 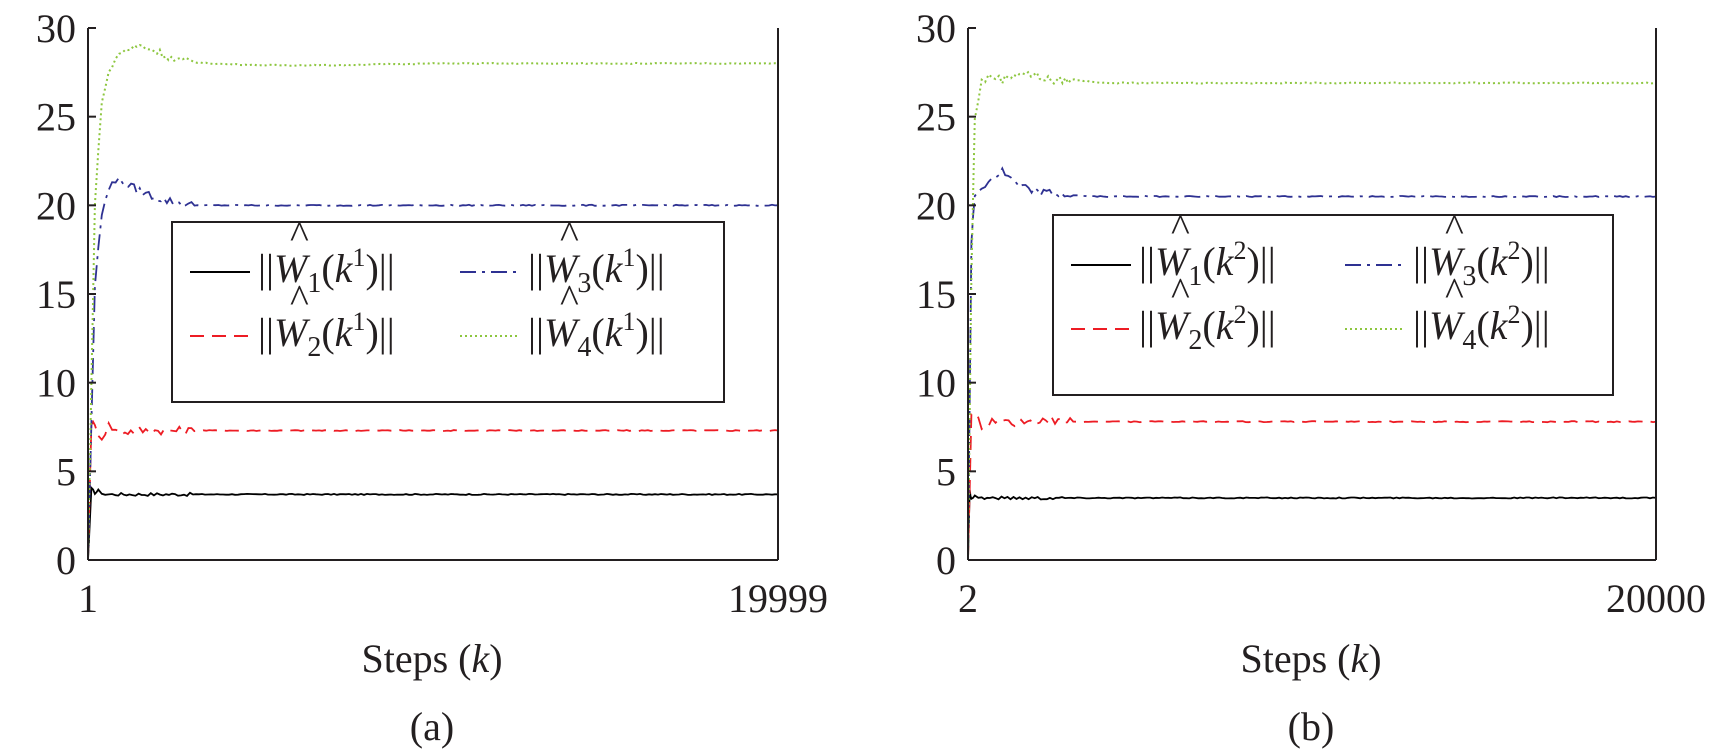 I want to click on legend-label-w1: ||W1(k1)||, so click(x=326, y=271).